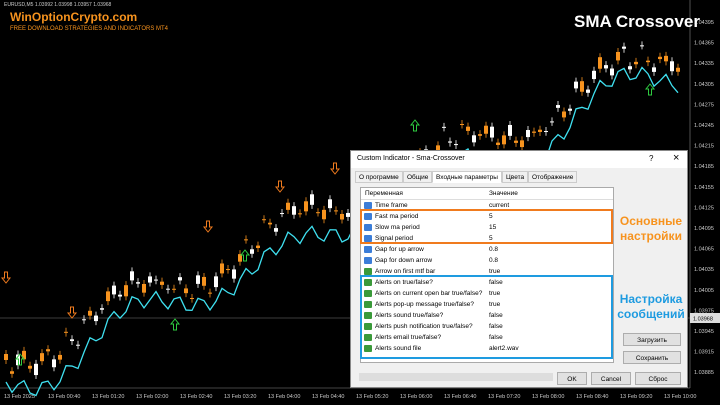 This screenshot has width=720, height=405. What do you see at coordinates (456, 377) in the screenshot?
I see `placeholder-bar` at bounding box center [456, 377].